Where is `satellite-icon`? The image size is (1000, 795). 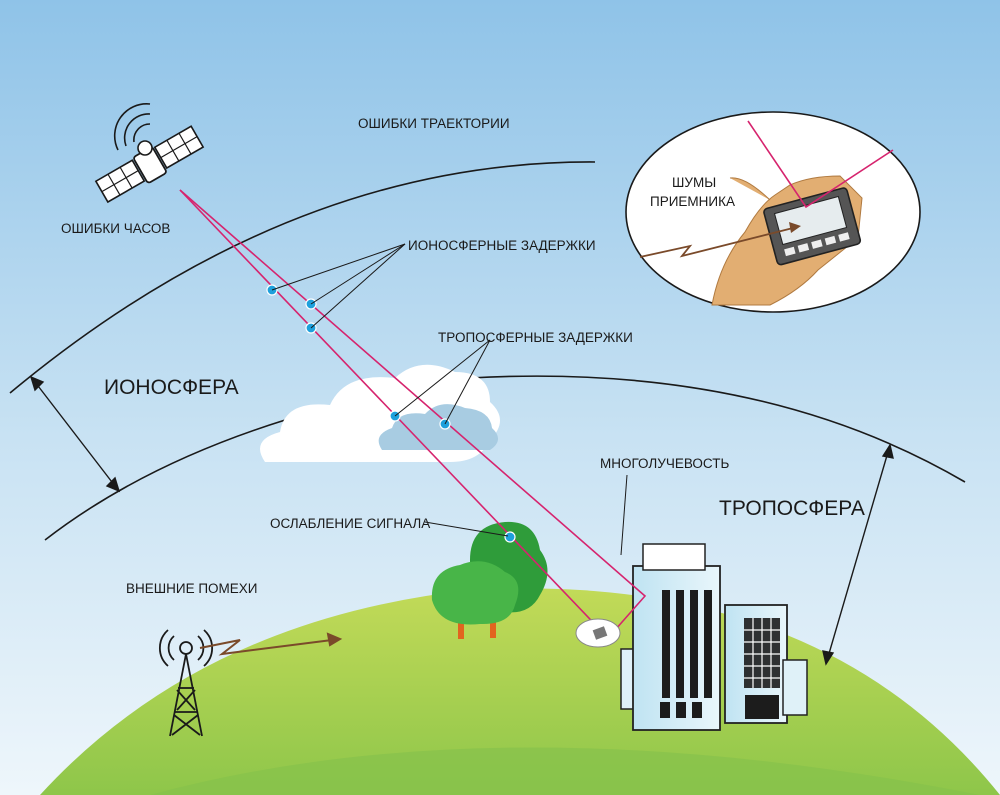
satellite-icon is located at coordinates (149, 153).